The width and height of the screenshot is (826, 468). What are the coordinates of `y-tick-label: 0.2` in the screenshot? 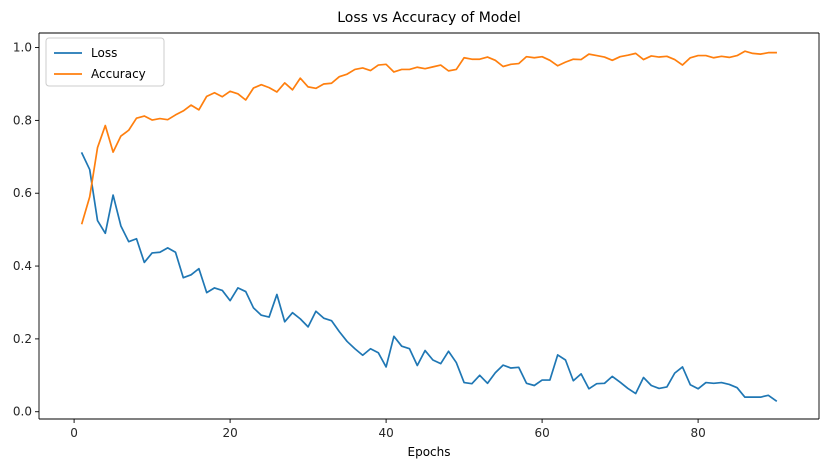 It's located at (22, 339).